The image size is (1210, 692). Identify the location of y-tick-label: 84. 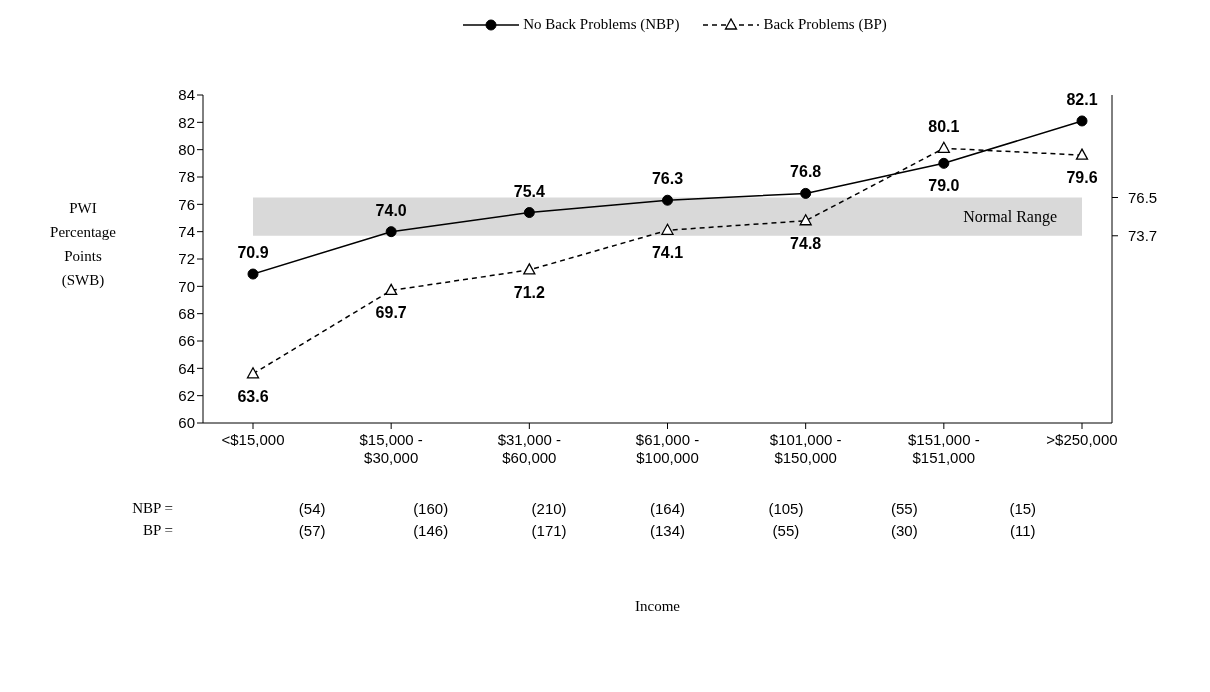
(186, 95).